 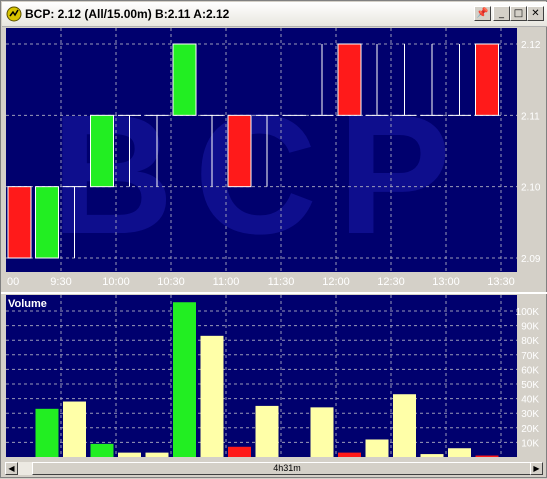 I want to click on time-scrollbar: ◀ 4h31m ▶, so click(x=274, y=468).